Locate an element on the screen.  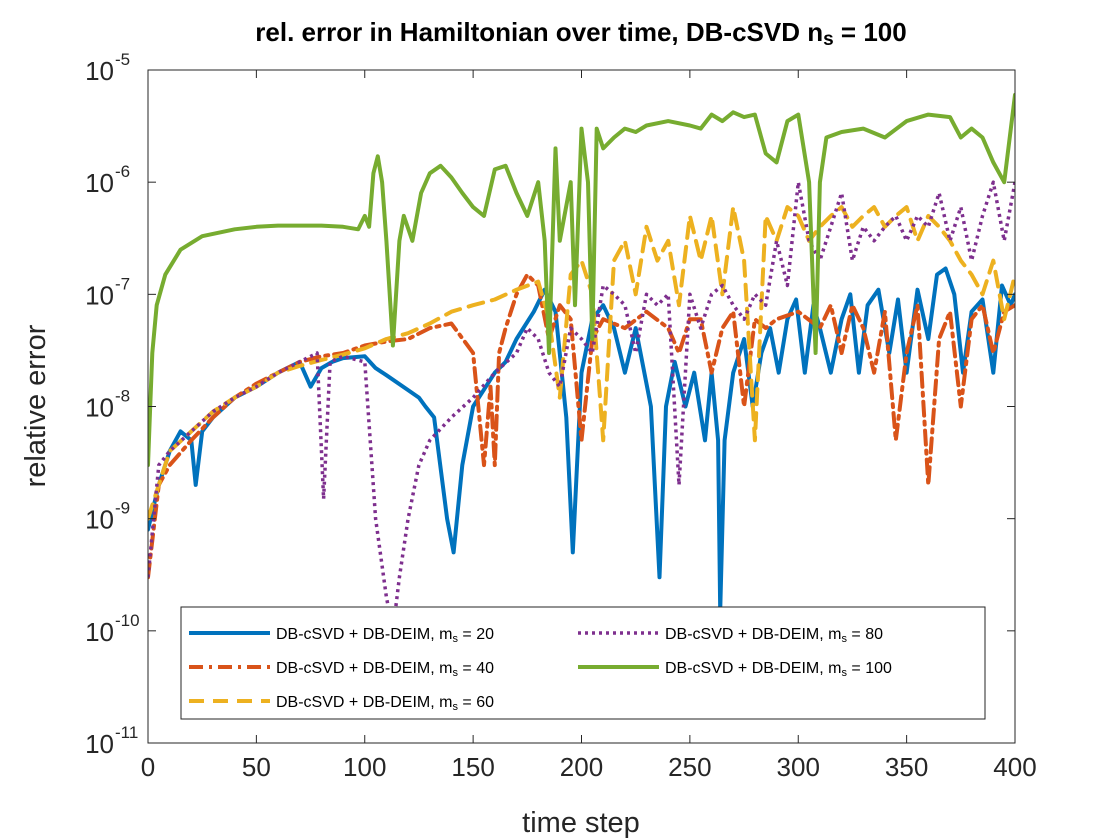
y-tick-exponent: -10 is located at coordinates (127, 620).